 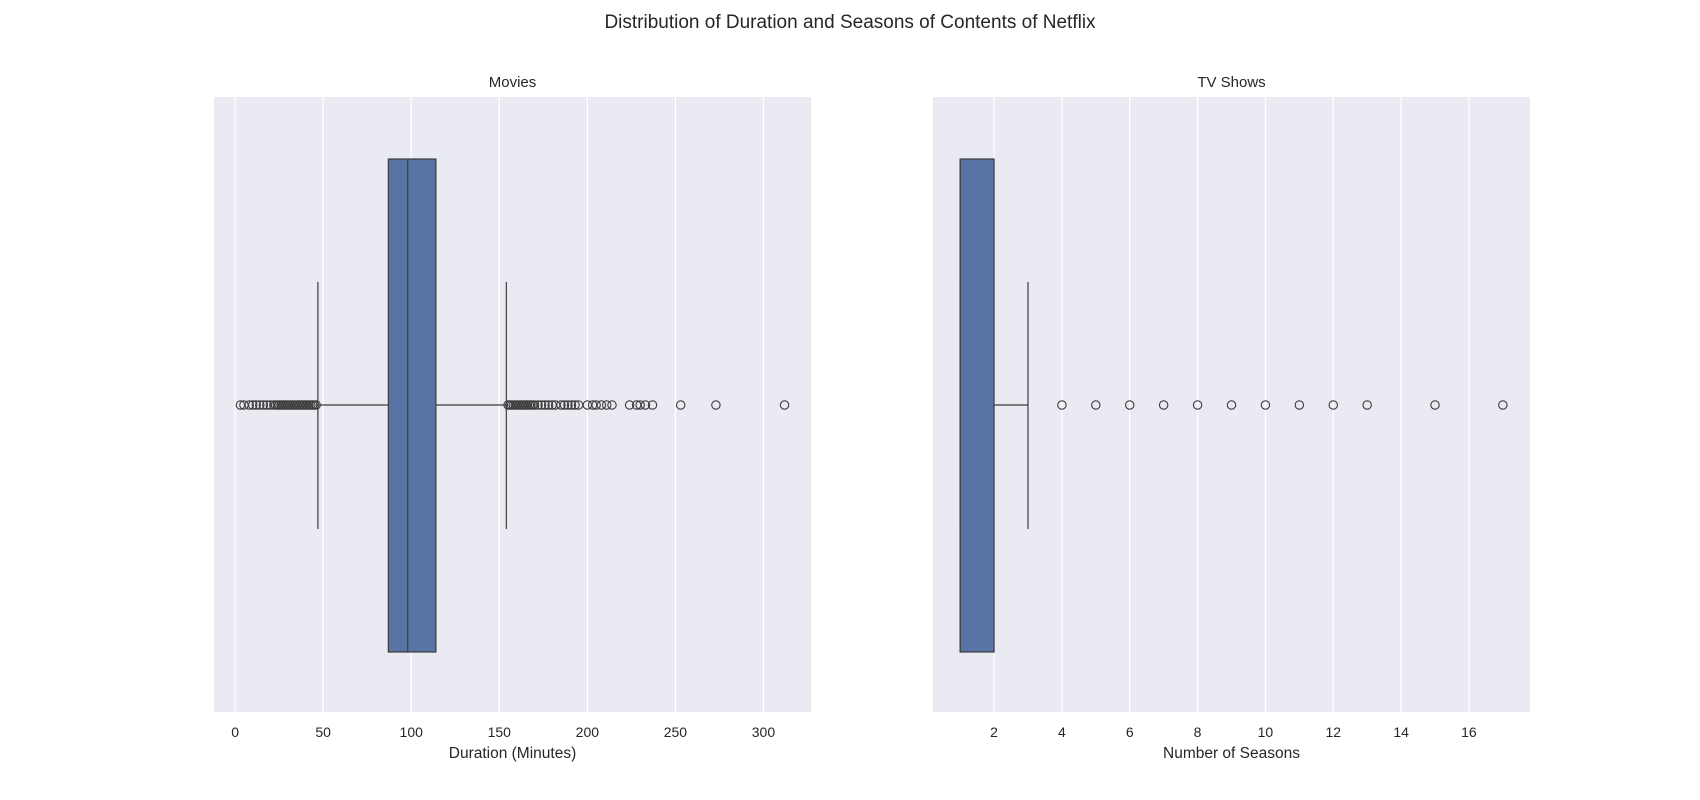 I want to click on x-tick-label: 8, so click(x=1198, y=732).